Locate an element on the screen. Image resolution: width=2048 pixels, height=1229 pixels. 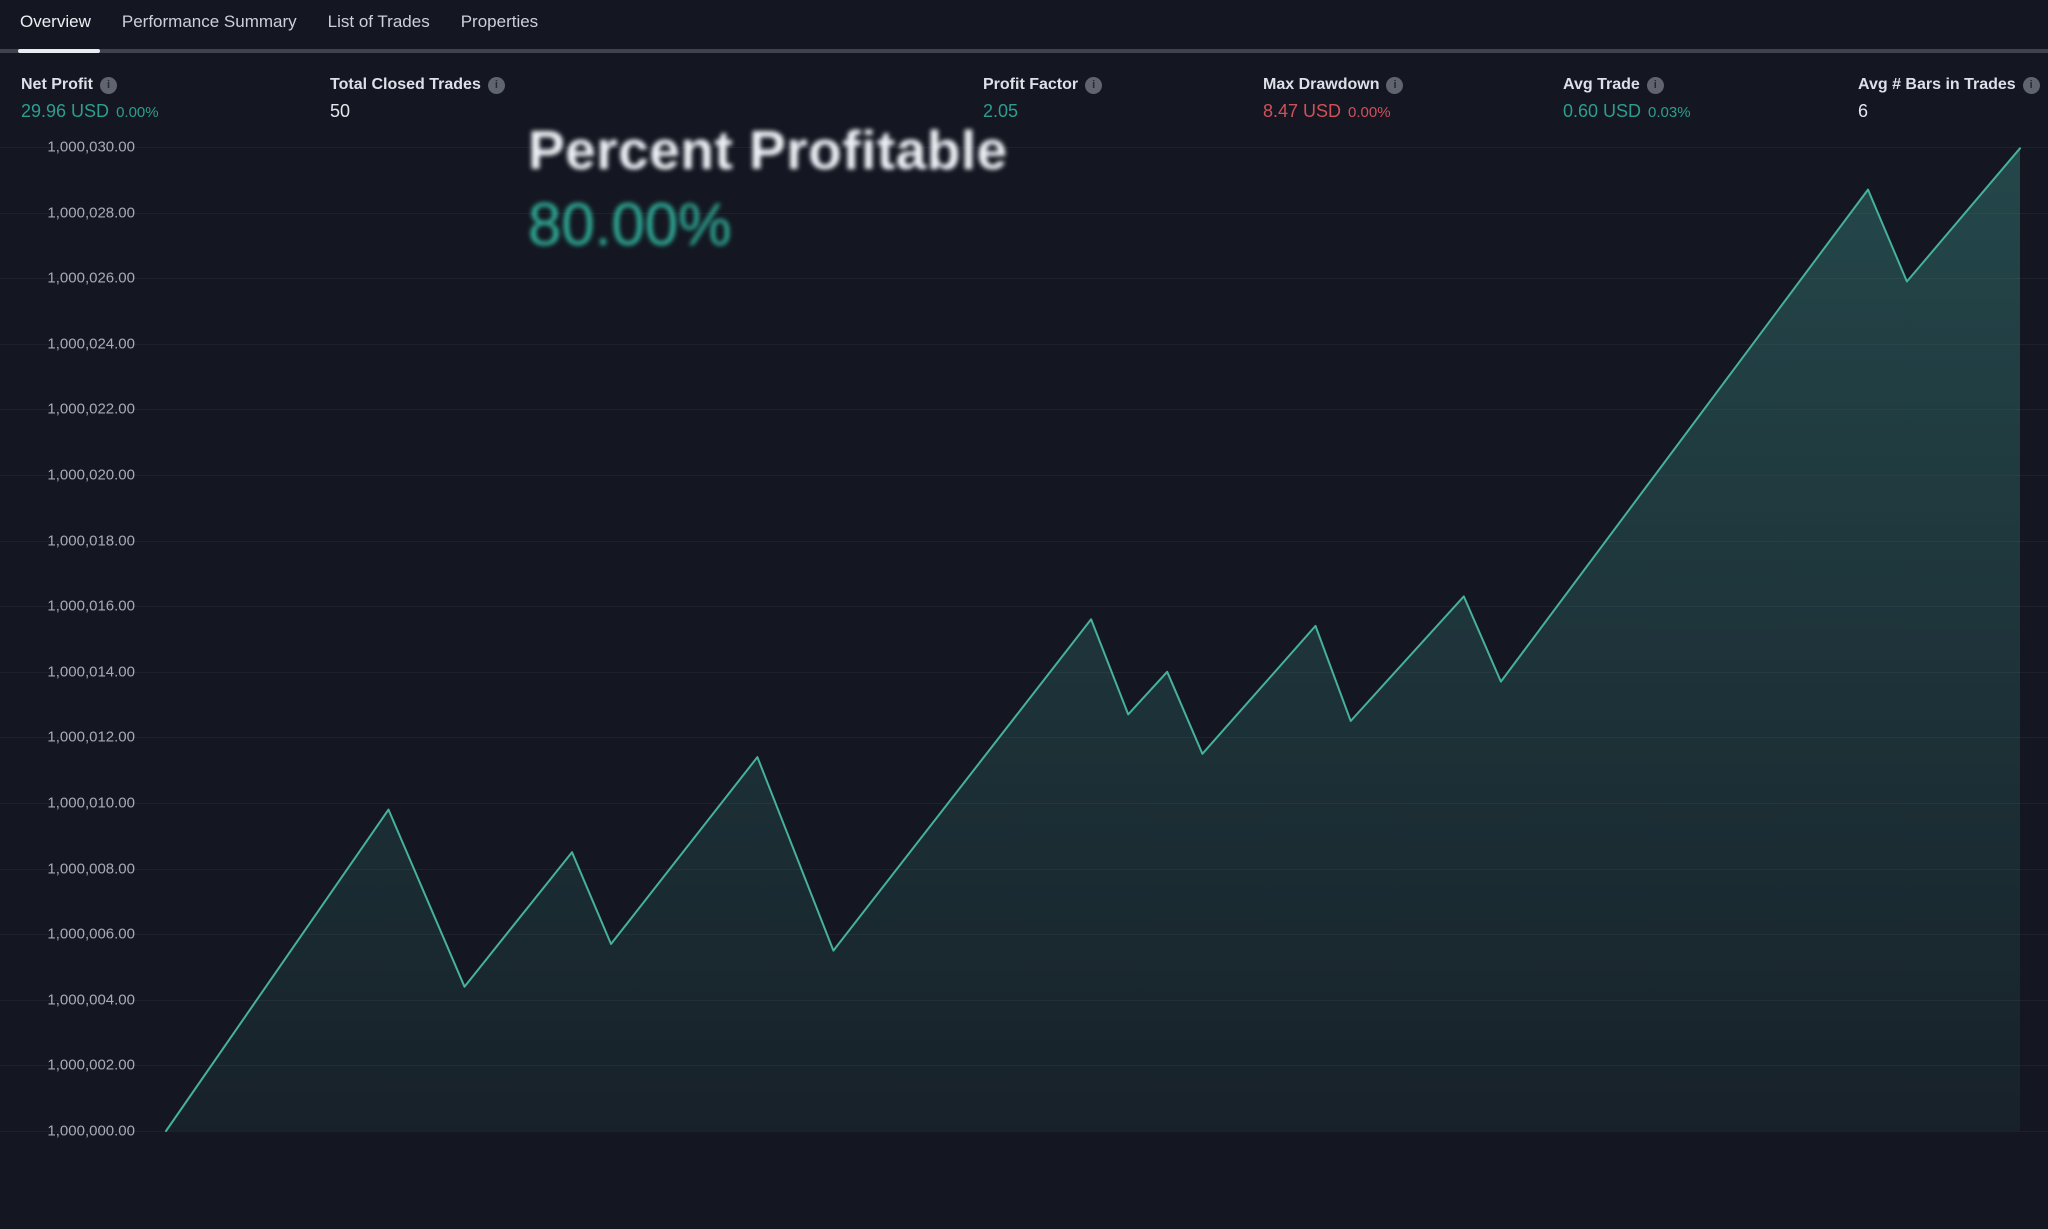
y-axis-label: 1,000,030.00 is located at coordinates (91, 147).